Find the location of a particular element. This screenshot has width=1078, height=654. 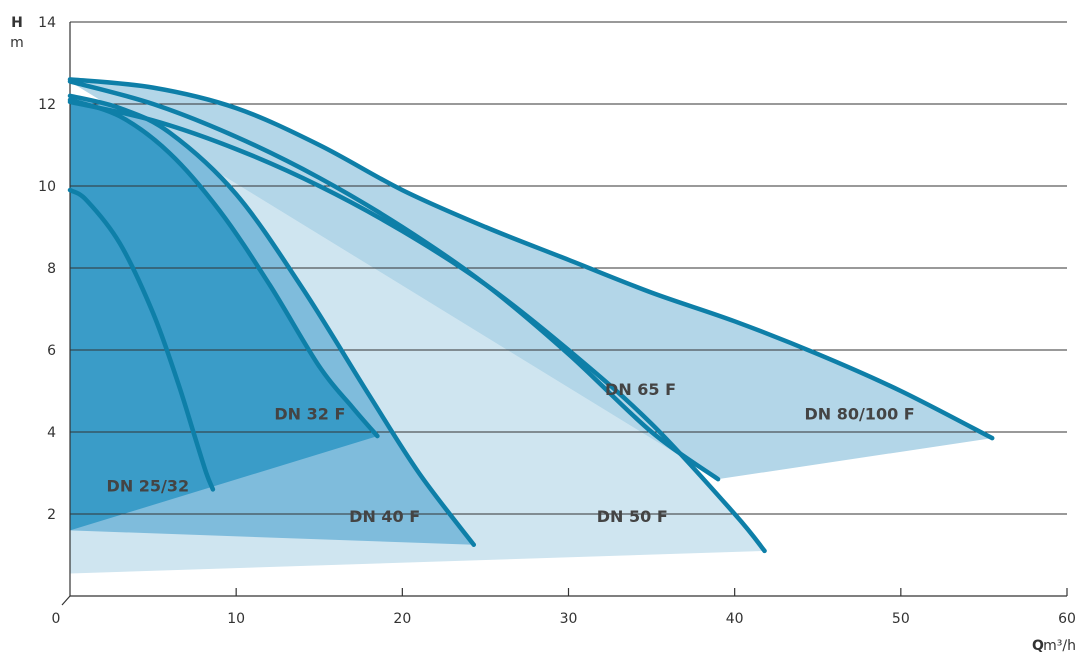

y-tick-label-12: 12 is located at coordinates (47, 105).